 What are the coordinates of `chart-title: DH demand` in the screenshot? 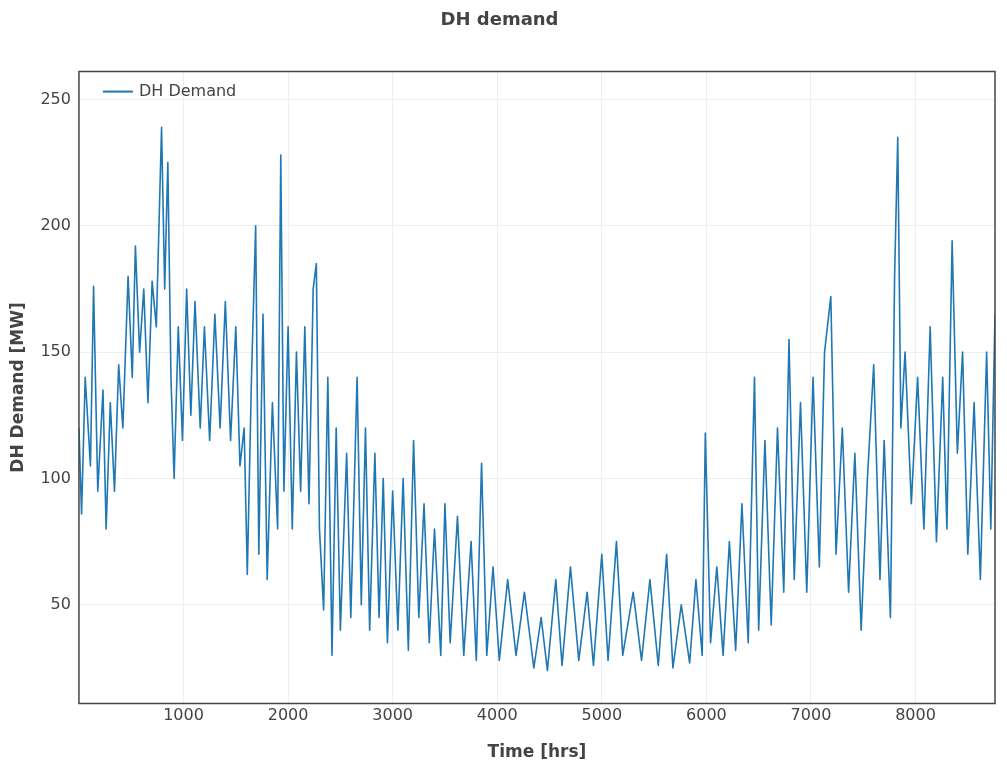 It's located at (499, 19).